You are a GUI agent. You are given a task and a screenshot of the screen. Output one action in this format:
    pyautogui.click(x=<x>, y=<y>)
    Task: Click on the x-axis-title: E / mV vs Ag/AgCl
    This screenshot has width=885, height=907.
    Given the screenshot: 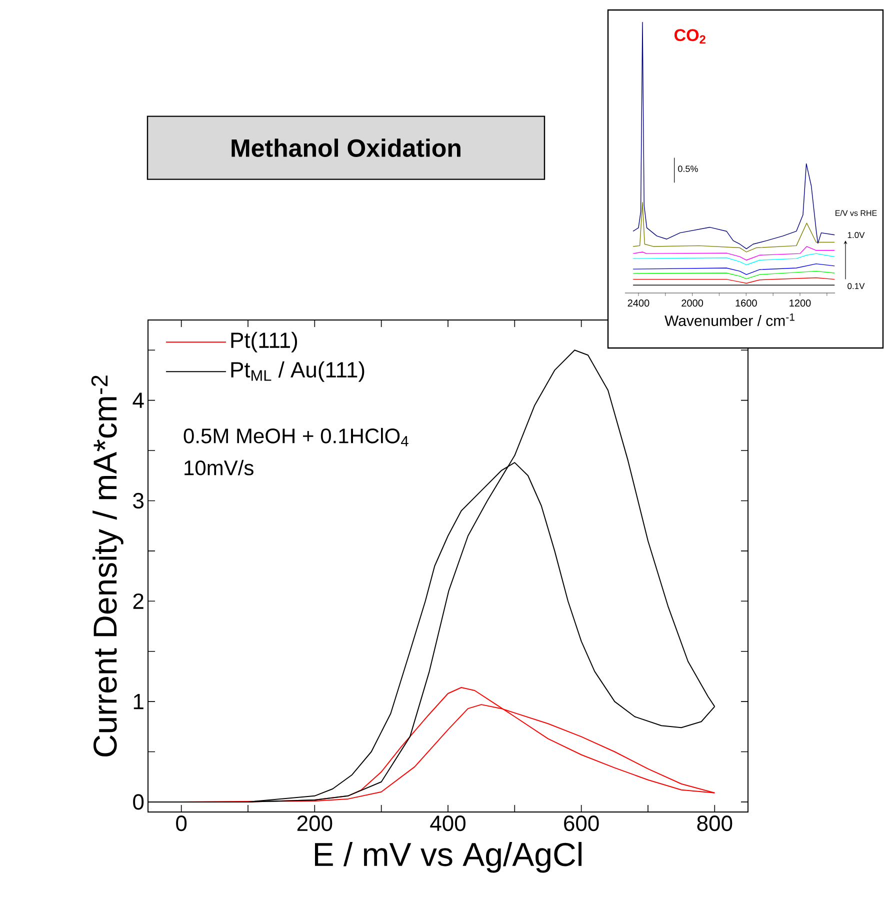 What is the action you would take?
    pyautogui.click(x=448, y=857)
    